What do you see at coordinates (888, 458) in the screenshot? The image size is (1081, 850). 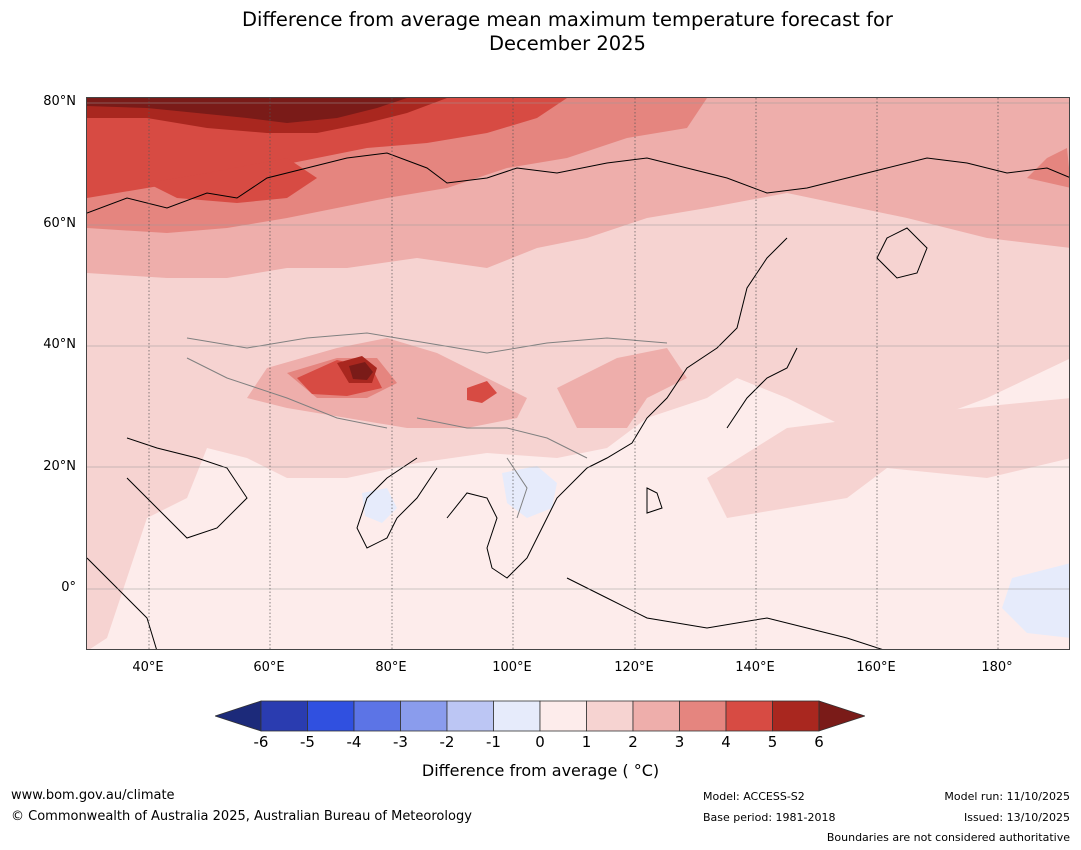 I see `anomaly-1-2-pacific` at bounding box center [888, 458].